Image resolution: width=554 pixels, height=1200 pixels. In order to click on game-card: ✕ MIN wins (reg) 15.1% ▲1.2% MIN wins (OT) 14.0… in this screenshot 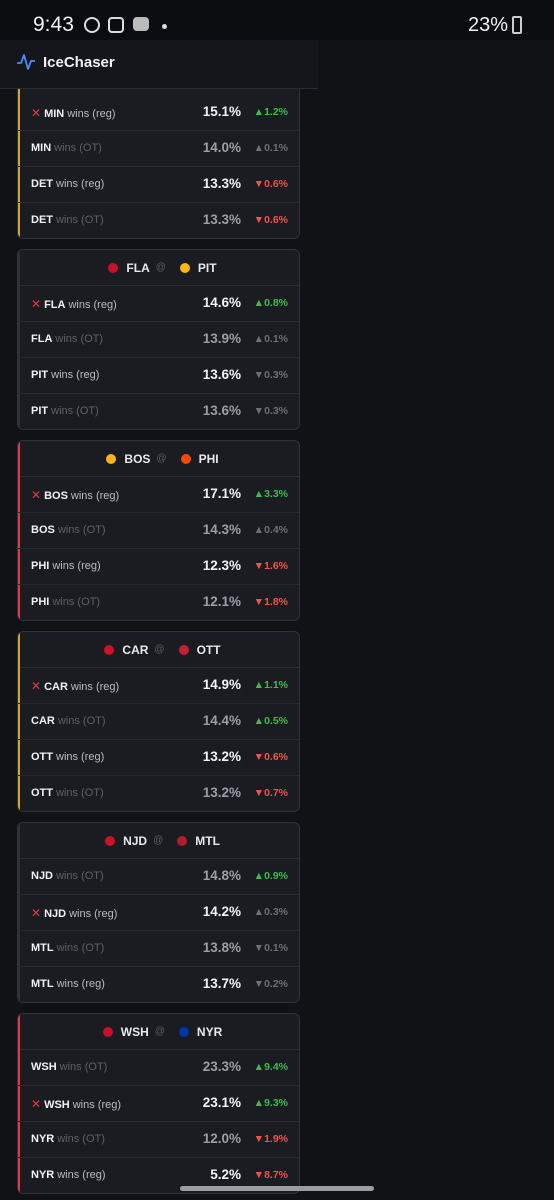, I will do `click(158, 164)`.